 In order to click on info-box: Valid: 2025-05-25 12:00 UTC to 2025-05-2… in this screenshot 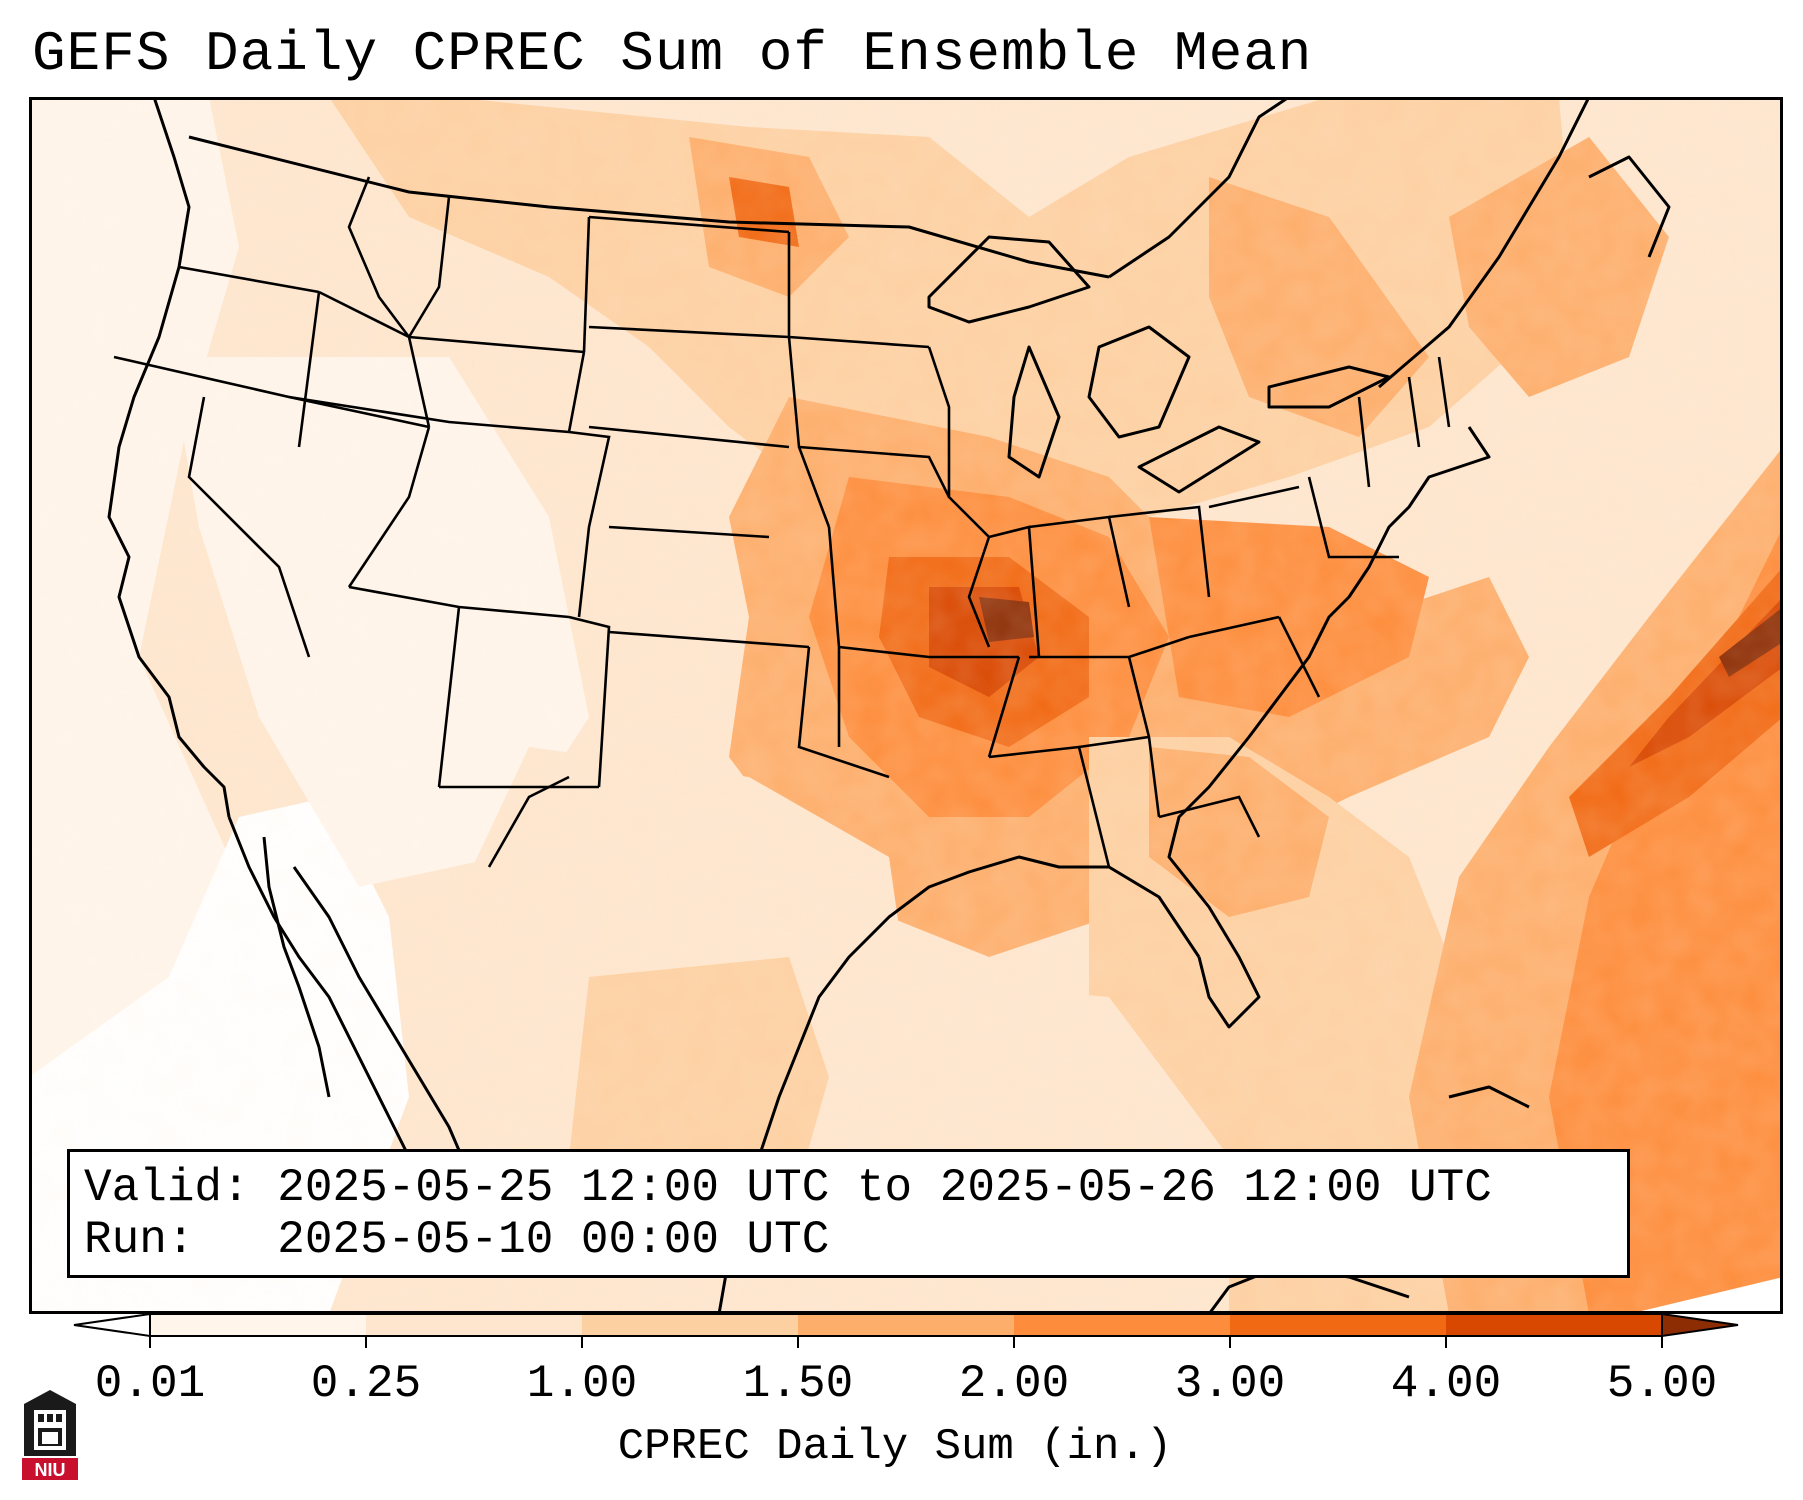, I will do `click(848, 1213)`.